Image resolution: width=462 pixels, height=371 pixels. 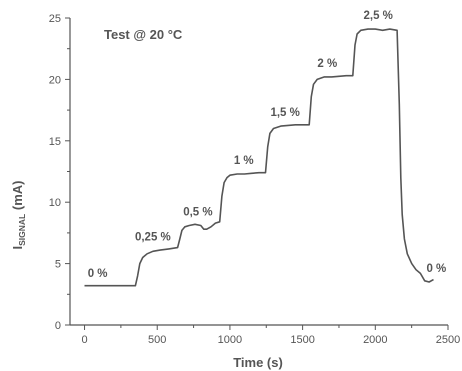 I want to click on y-tick-label: 20, so click(x=55, y=80).